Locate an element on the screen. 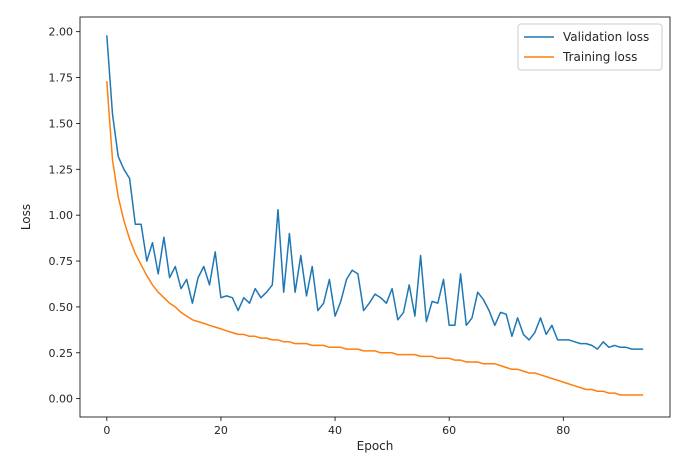 This screenshot has height=464, width=691. x-tick-label: 60 is located at coordinates (449, 430).